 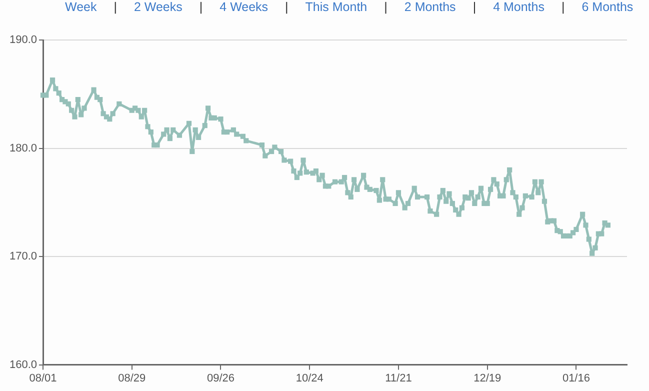 What do you see at coordinates (518, 7) in the screenshot?
I see `text: 4 Months` at bounding box center [518, 7].